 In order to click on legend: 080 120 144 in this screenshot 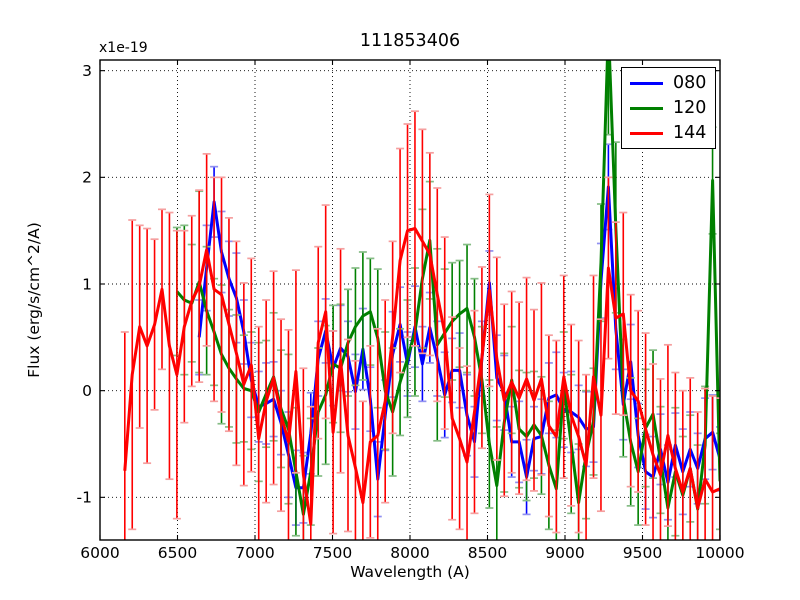, I will do `click(668, 108)`.